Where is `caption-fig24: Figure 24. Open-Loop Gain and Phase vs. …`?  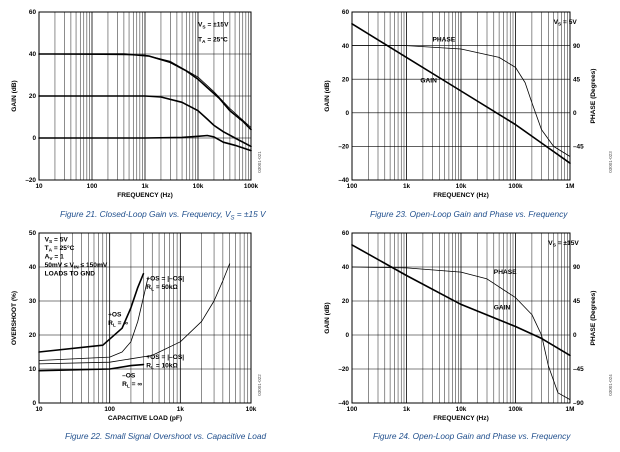
caption-fig24: Figure 24. Open-Loop Gain and Phase vs. … is located at coordinates (472, 436).